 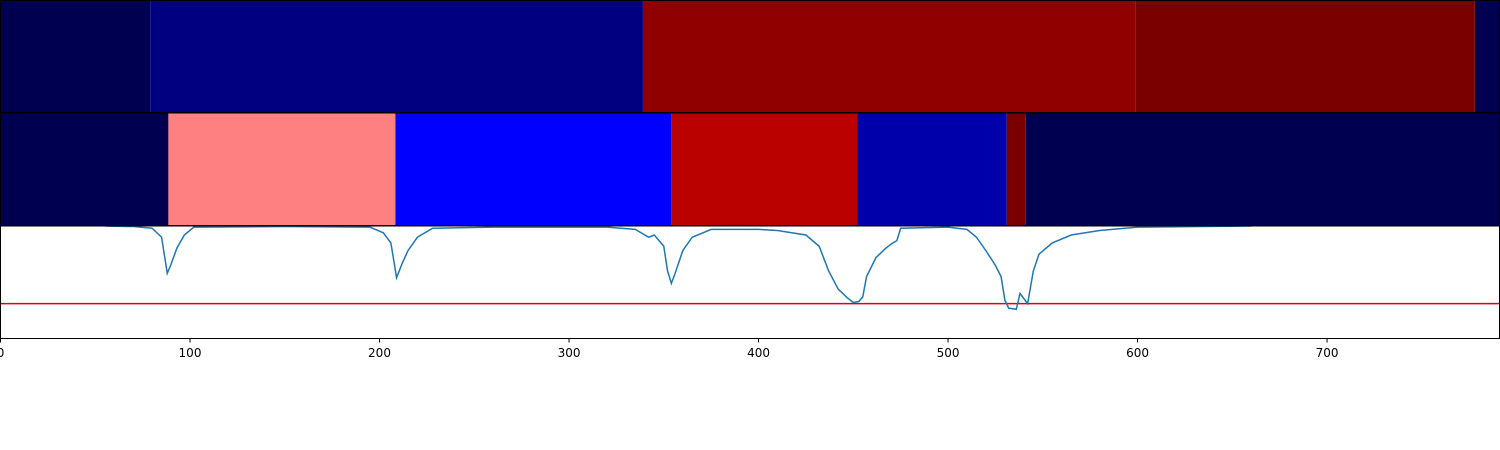 What do you see at coordinates (678, 268) in the screenshot?
I see `data-line` at bounding box center [678, 268].